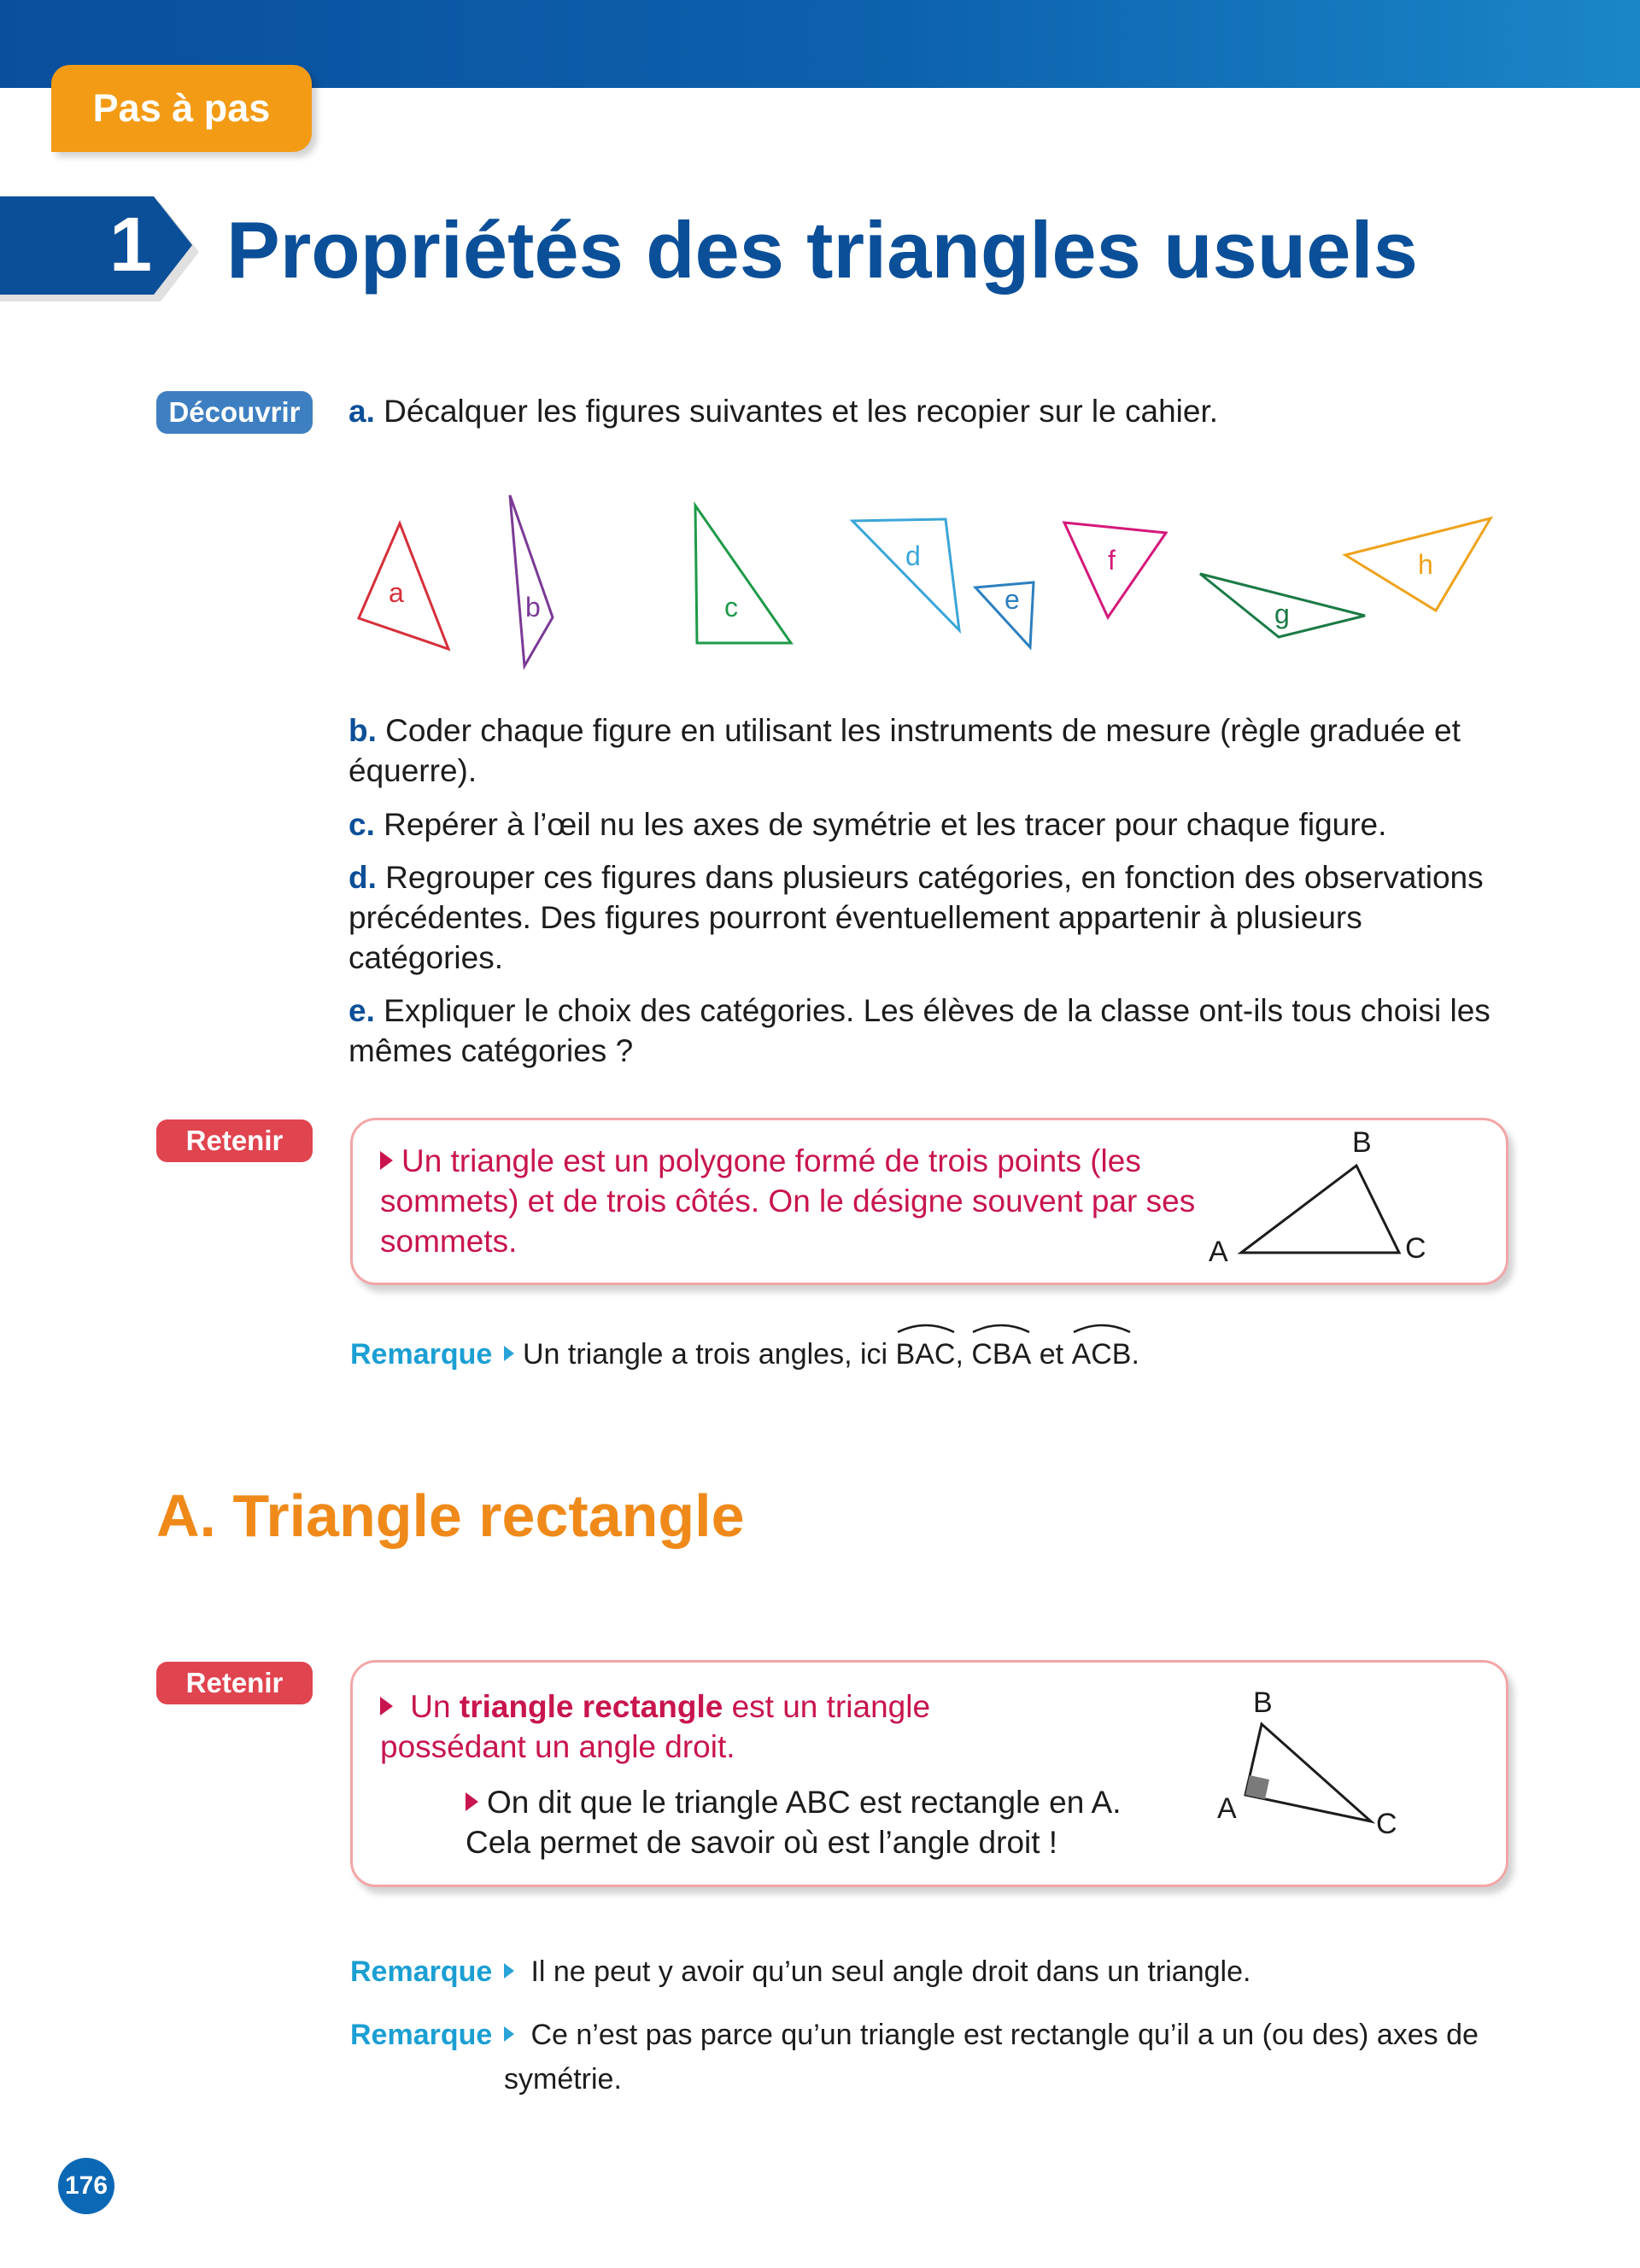 The image size is (1640, 2268). I want to click on item-letter: d., so click(362, 877).